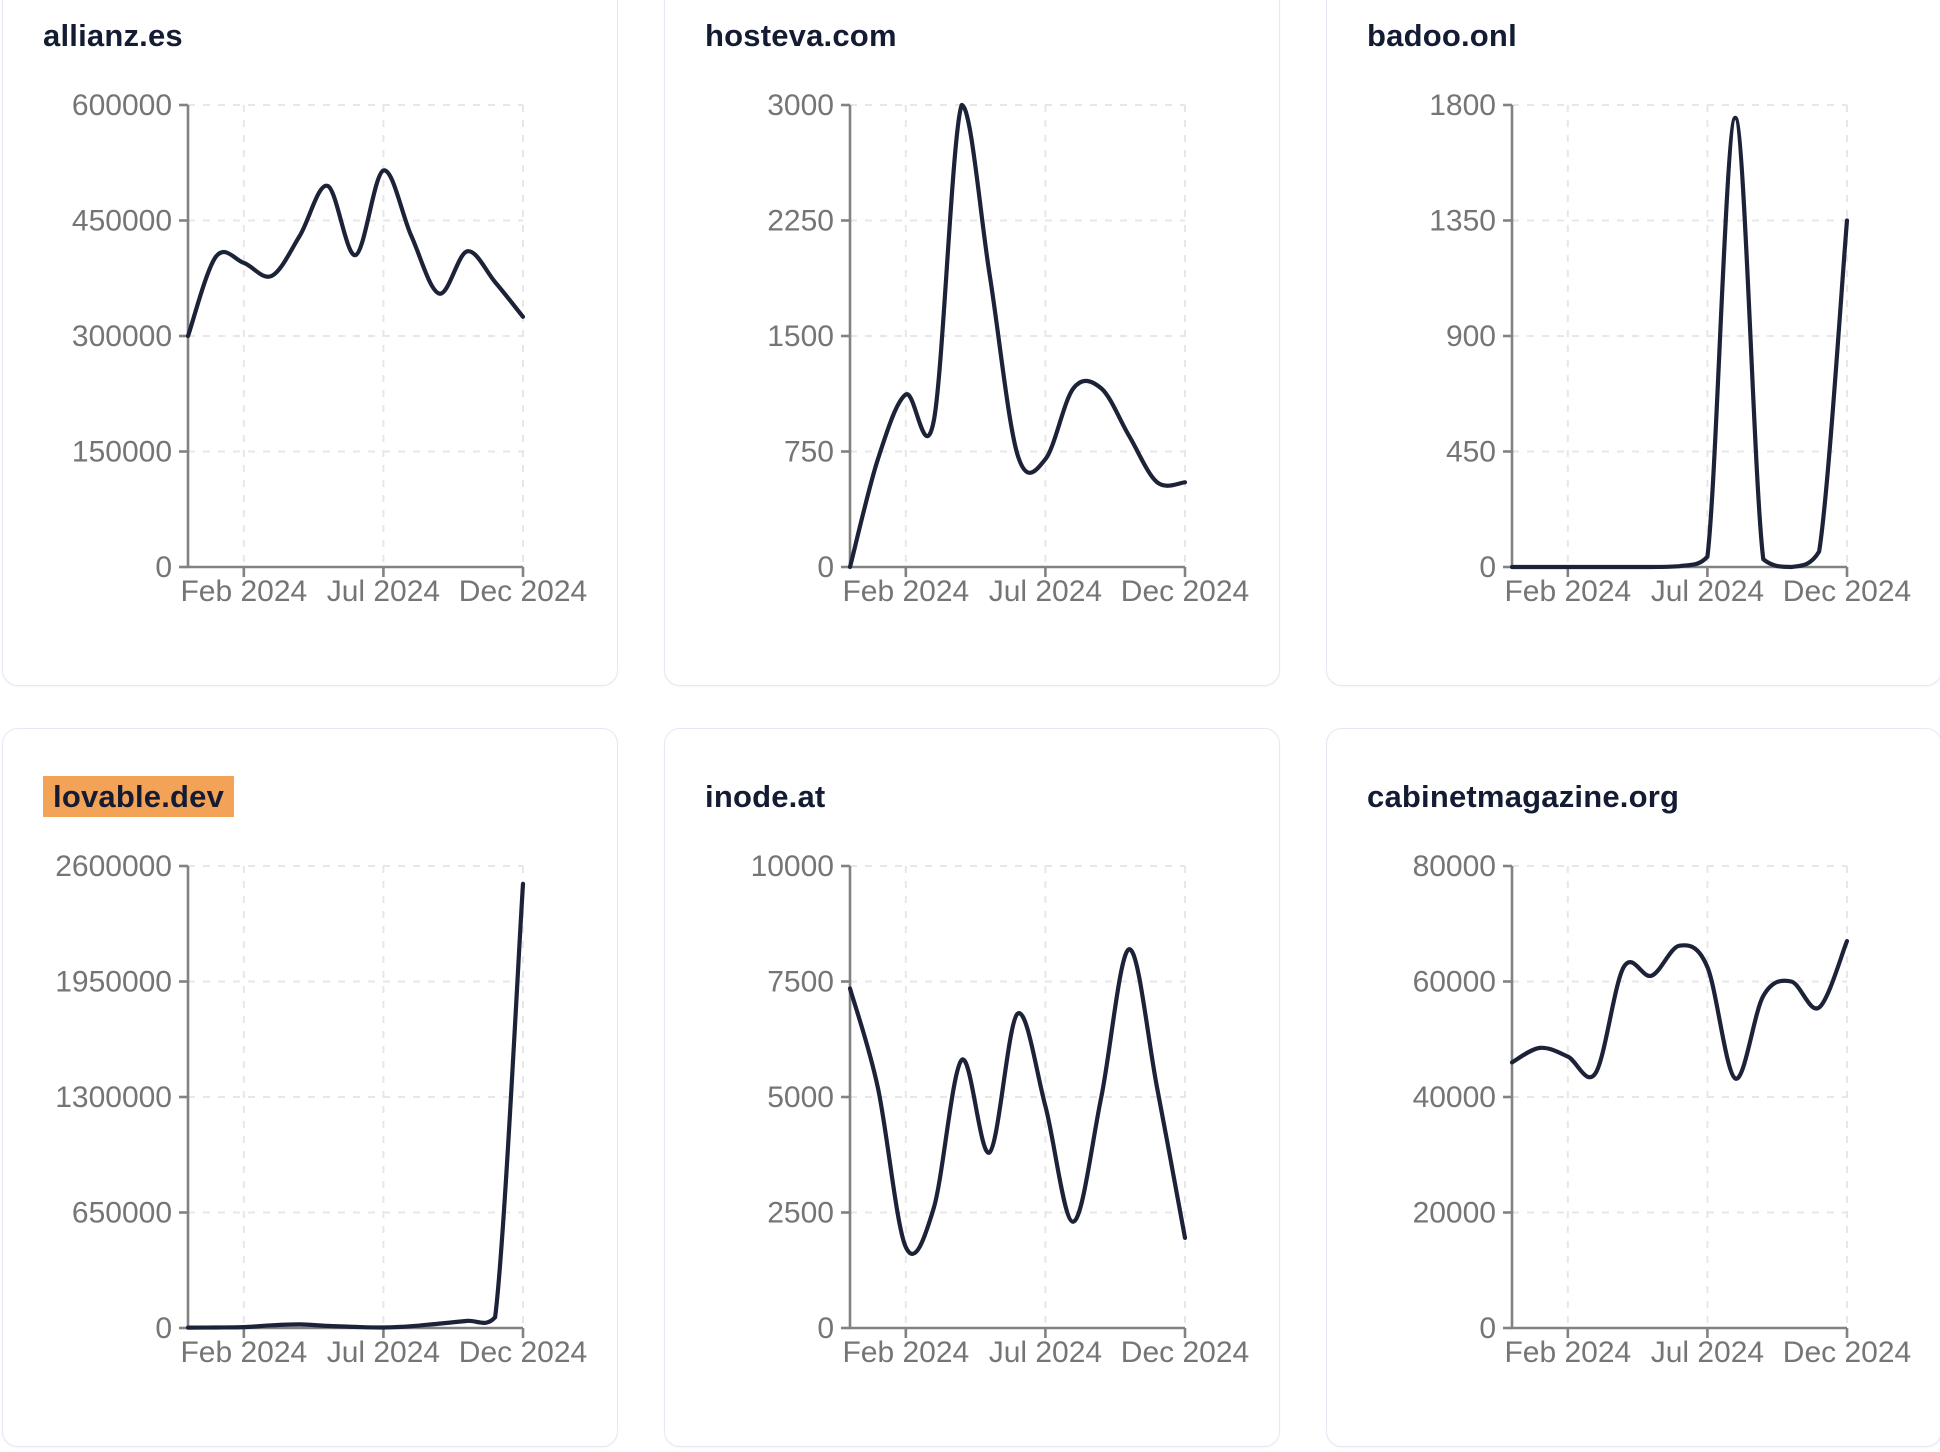 The width and height of the screenshot is (1940, 1452). I want to click on line-chart-hosteva-com: 0 750 1500 2250 3000 Feb 2024 Jul 2024 Dec 2024, so click(1008, 348).